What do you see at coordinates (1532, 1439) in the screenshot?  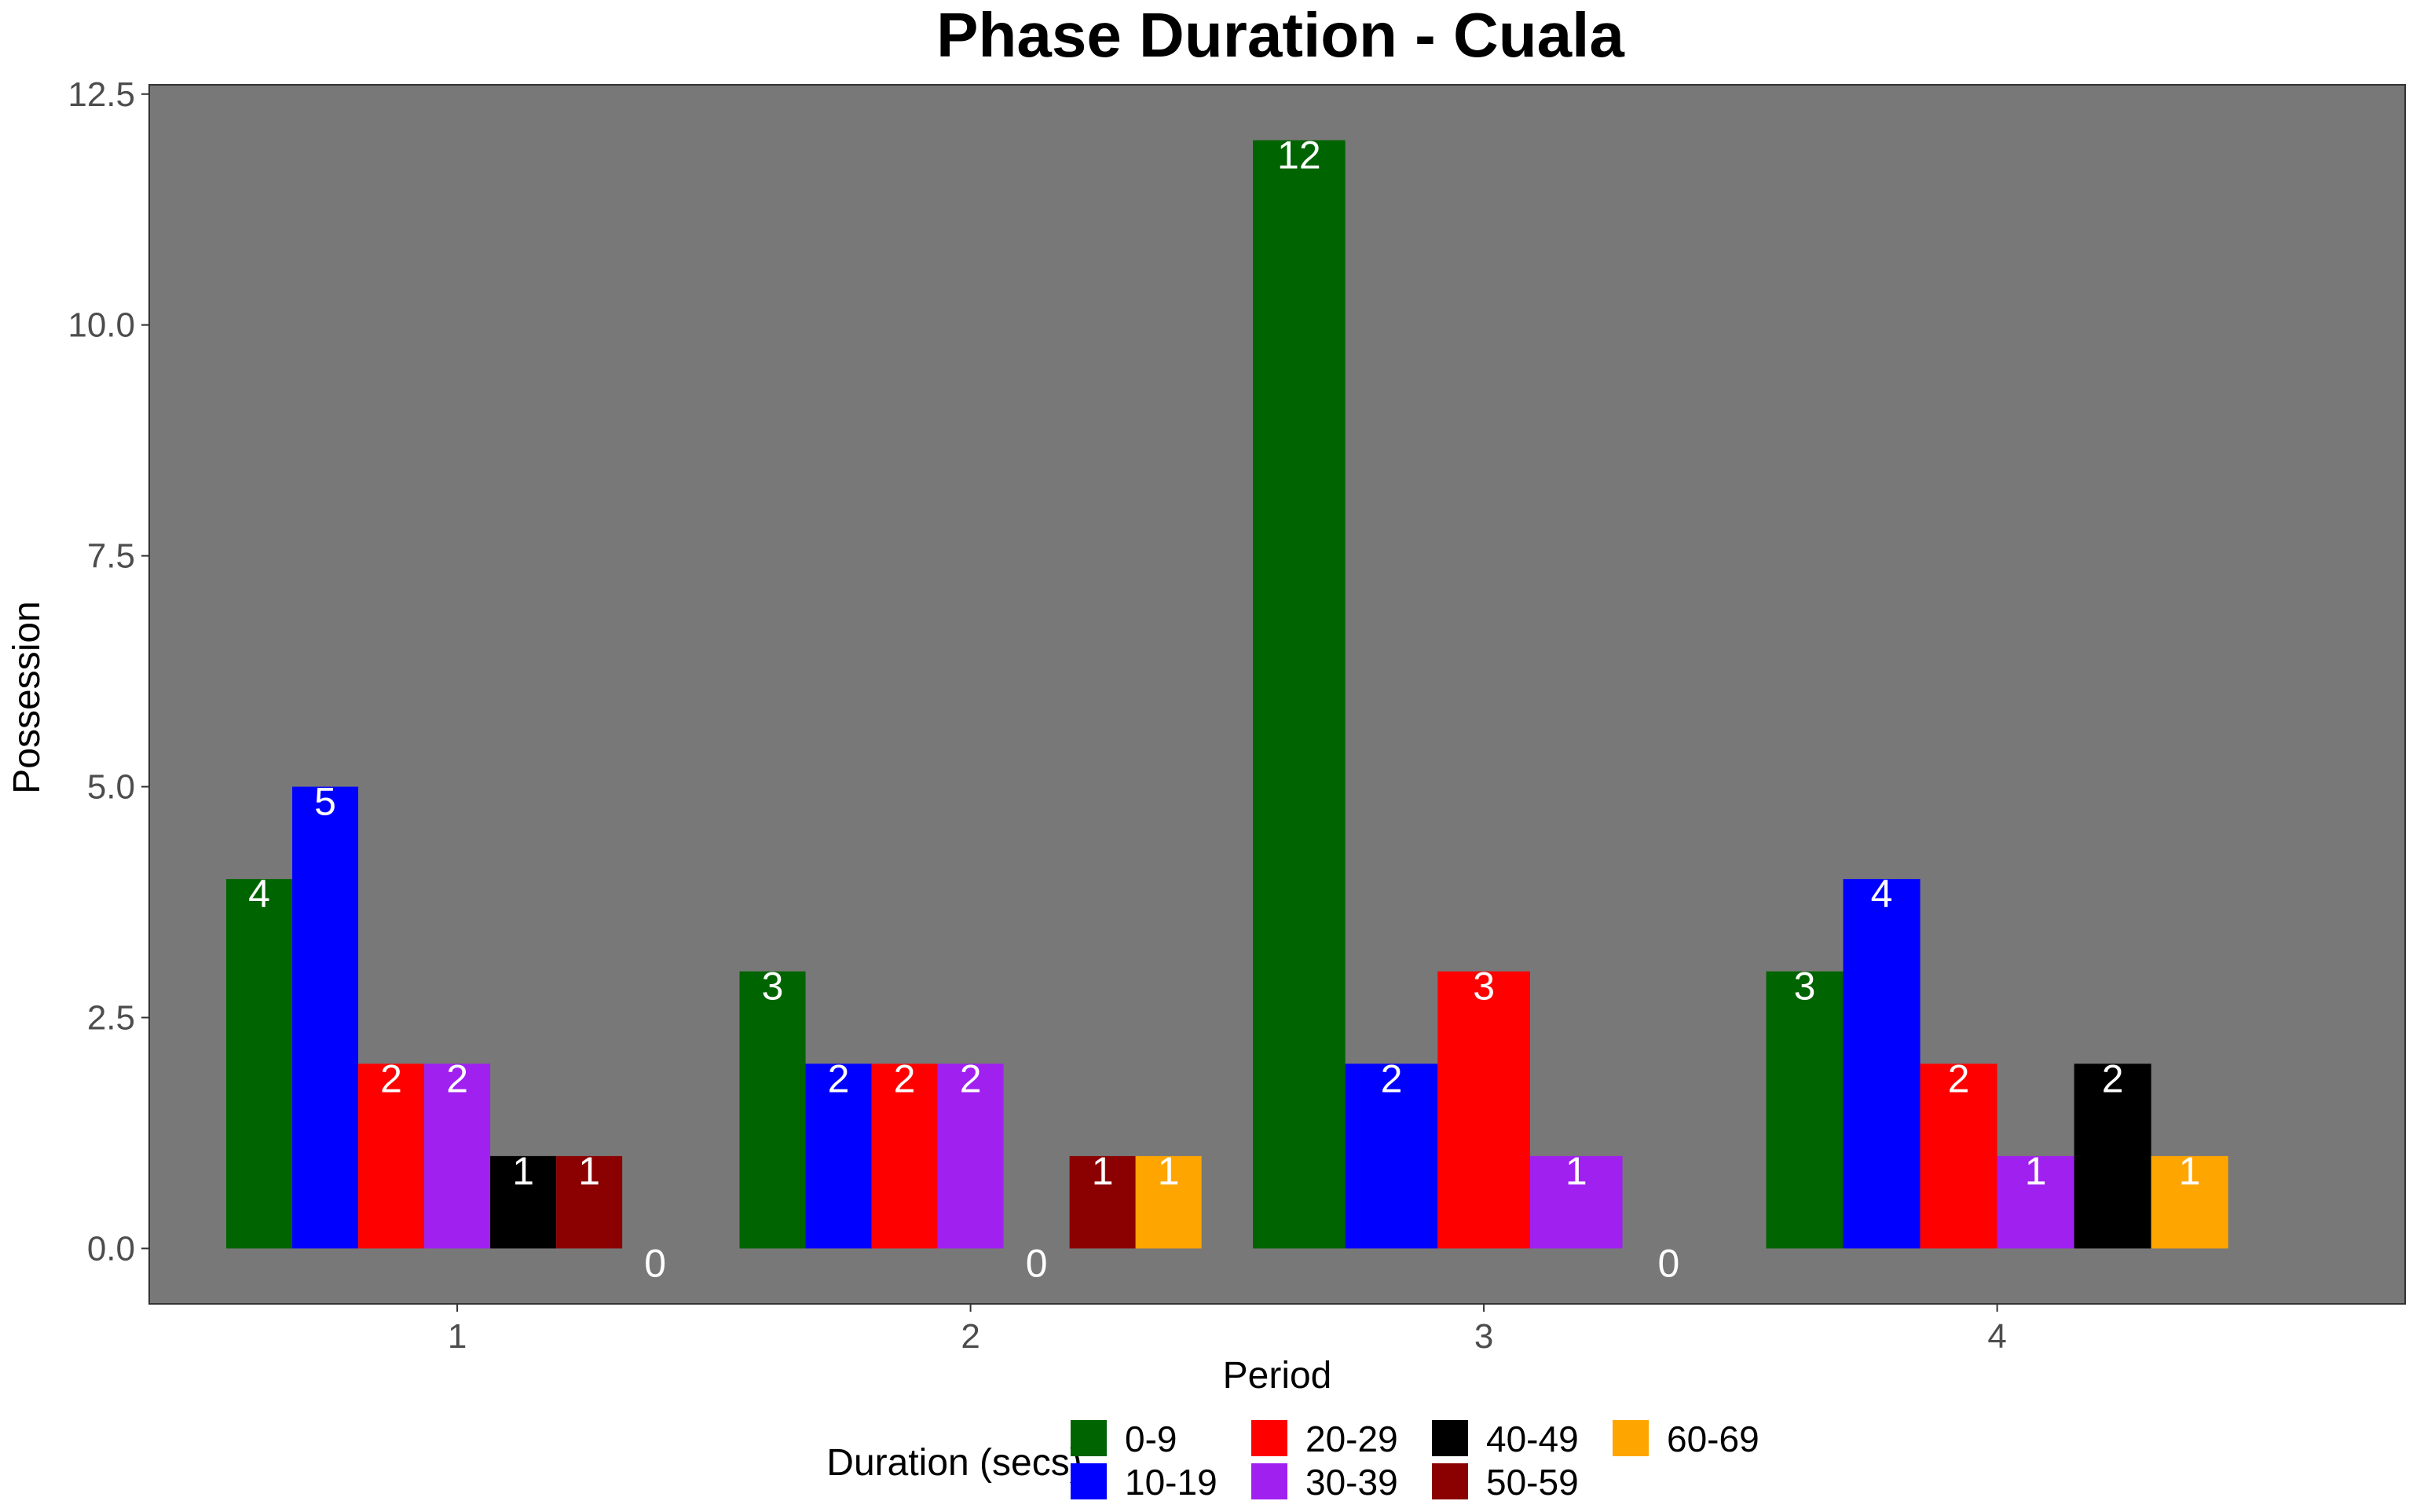 I see `legend-label: 40-49` at bounding box center [1532, 1439].